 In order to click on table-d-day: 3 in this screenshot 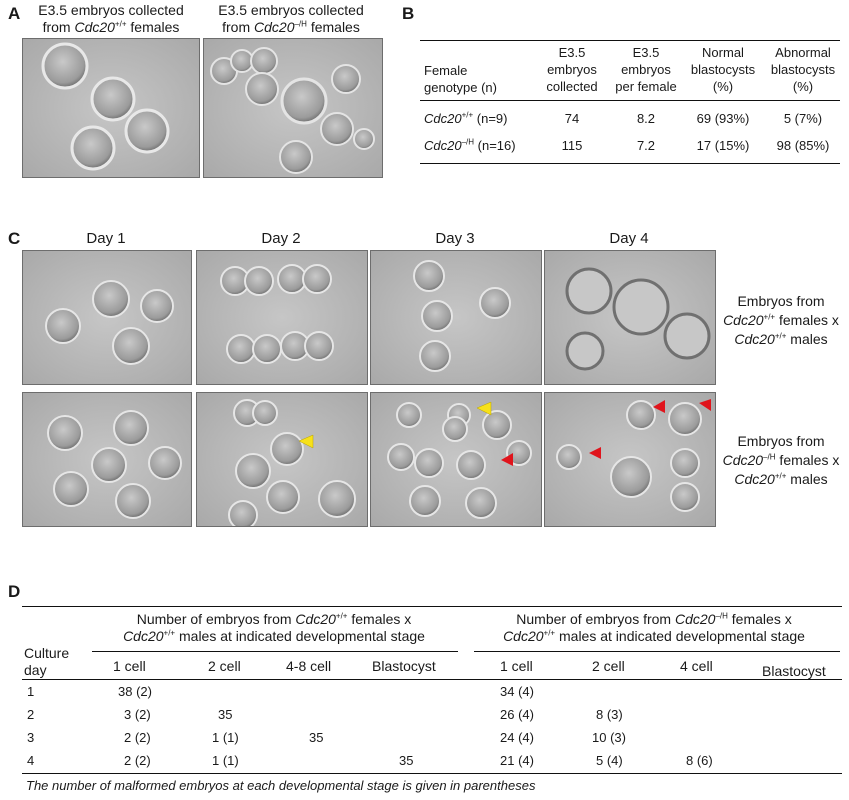, I will do `click(31, 737)`.